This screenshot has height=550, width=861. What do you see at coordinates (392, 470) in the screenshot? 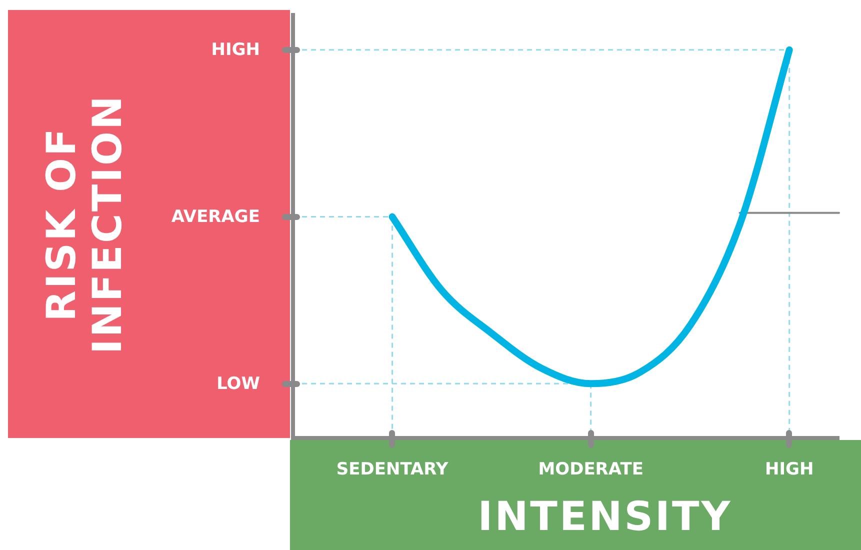
I see `x-tick-label: SEDENTARY` at bounding box center [392, 470].